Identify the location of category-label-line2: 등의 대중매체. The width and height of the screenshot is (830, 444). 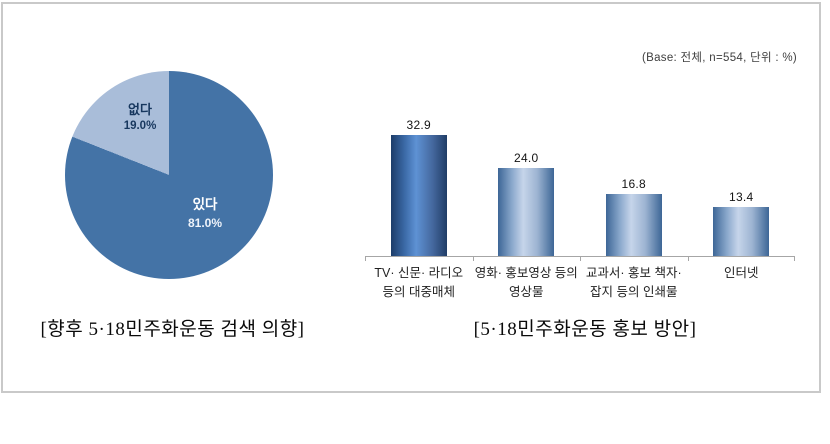
(418, 292).